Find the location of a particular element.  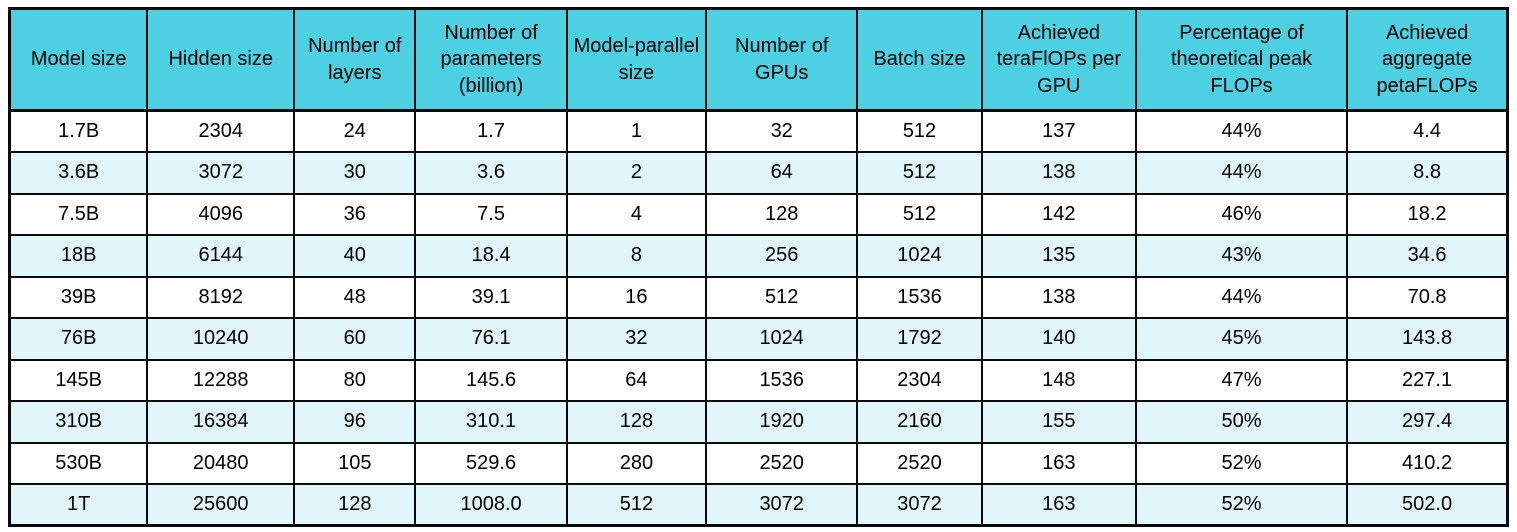

table-cell: 529.6 is located at coordinates (491, 463).